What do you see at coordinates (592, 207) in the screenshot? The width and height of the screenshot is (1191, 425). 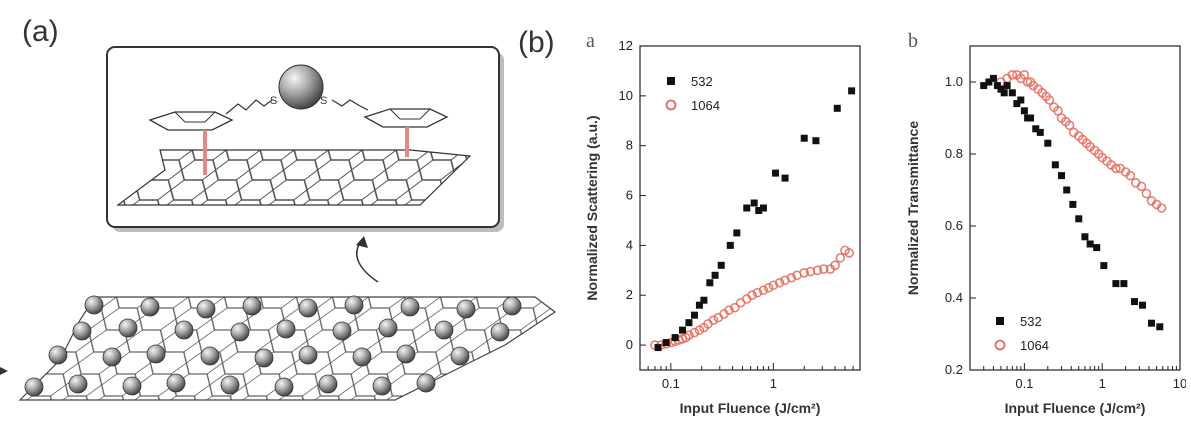 I see `y-axis-title: Normalized Scattering (a.u.)` at bounding box center [592, 207].